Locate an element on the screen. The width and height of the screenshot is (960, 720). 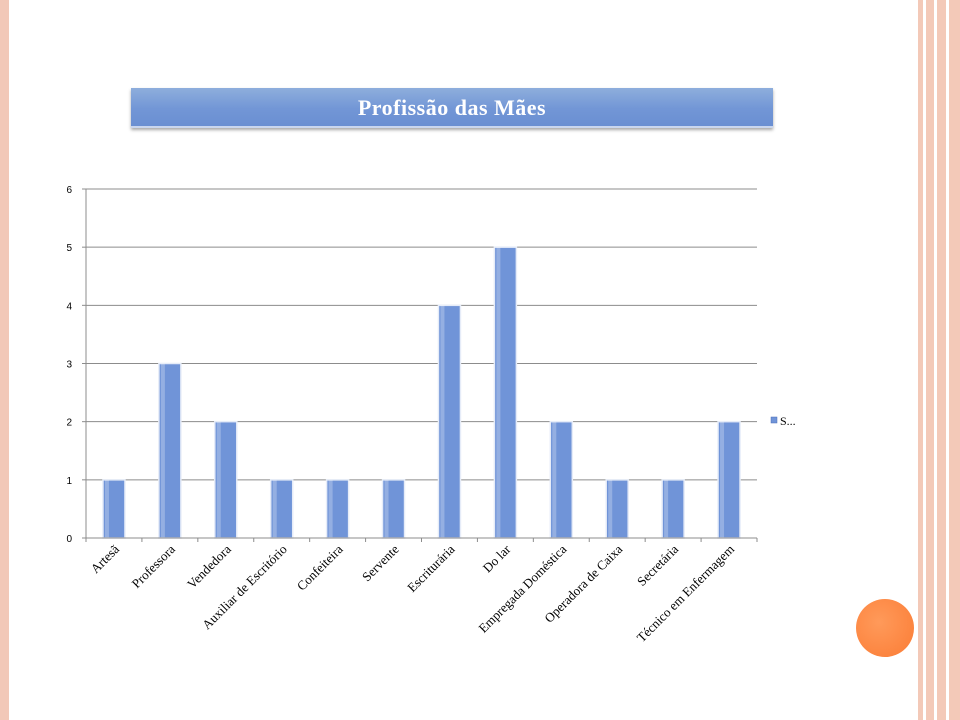
y-tick-label: 5 is located at coordinates (69, 248).